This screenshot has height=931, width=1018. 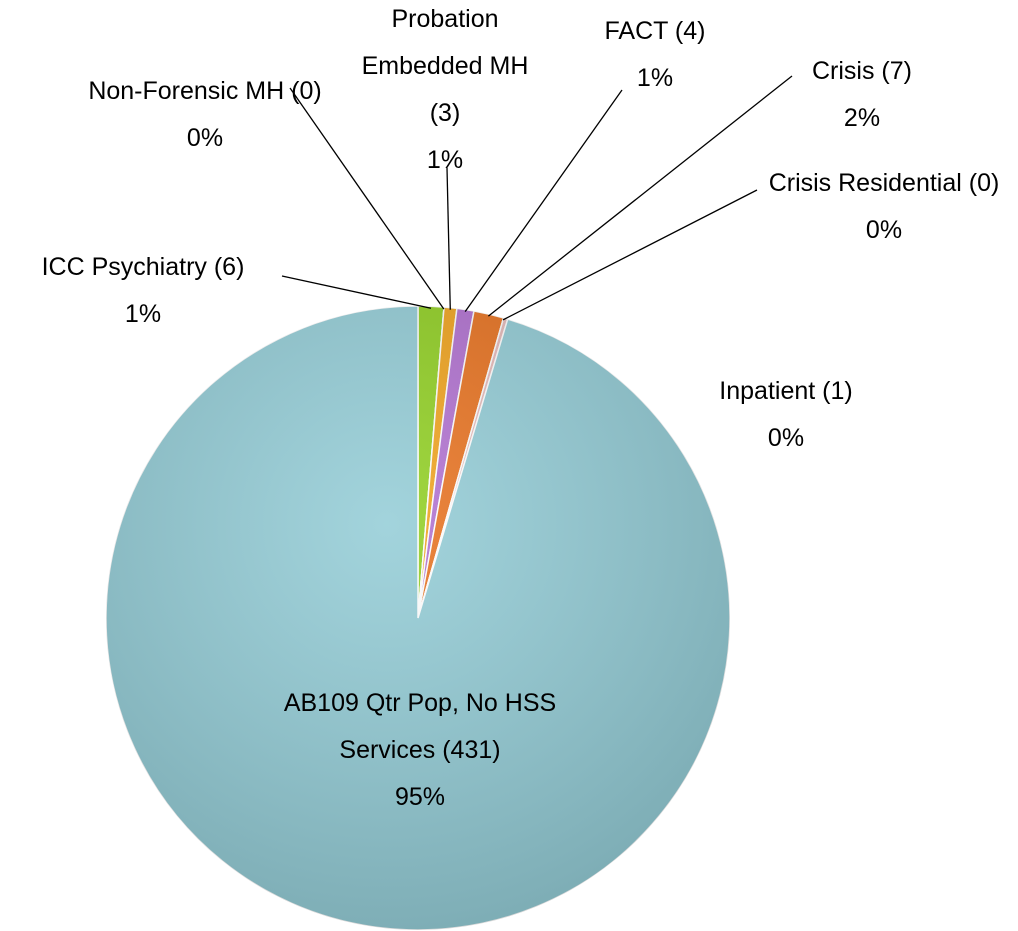 What do you see at coordinates (786, 391) in the screenshot?
I see `slice-label: Inpatient (1)` at bounding box center [786, 391].